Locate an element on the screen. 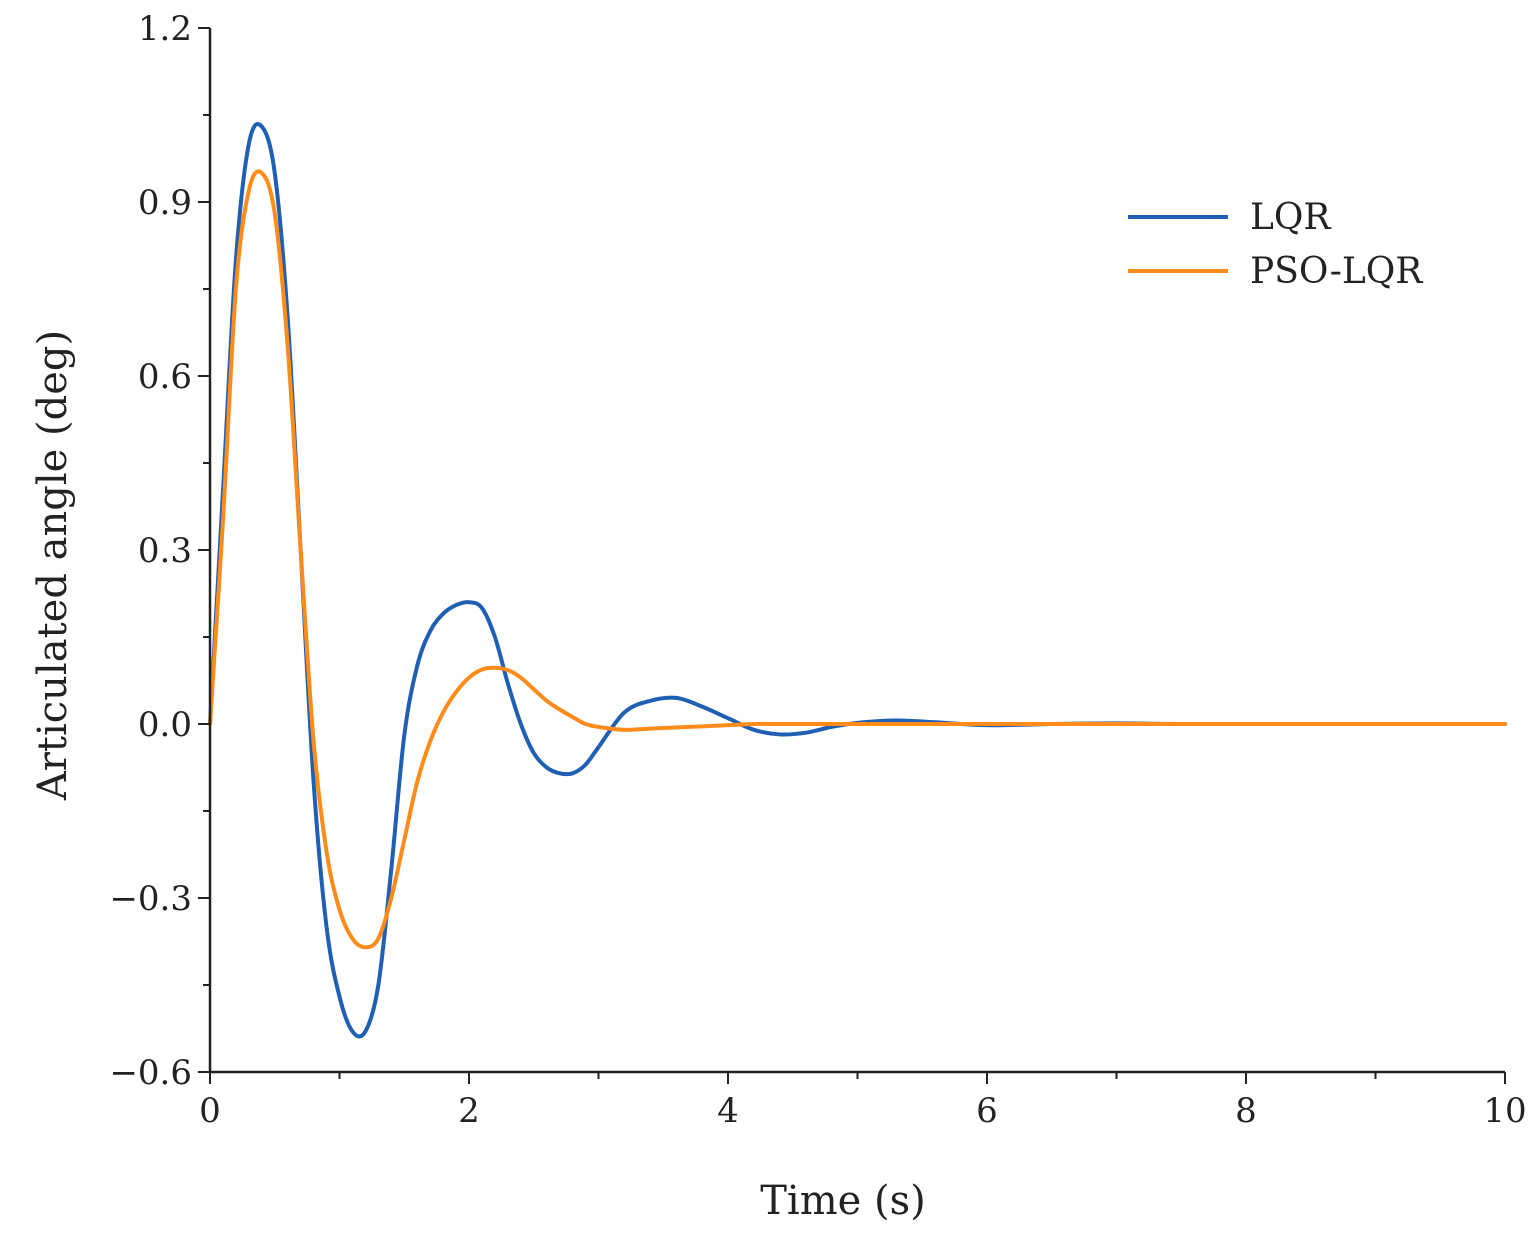  x-axis-label: Time (s) is located at coordinates (843, 1201).